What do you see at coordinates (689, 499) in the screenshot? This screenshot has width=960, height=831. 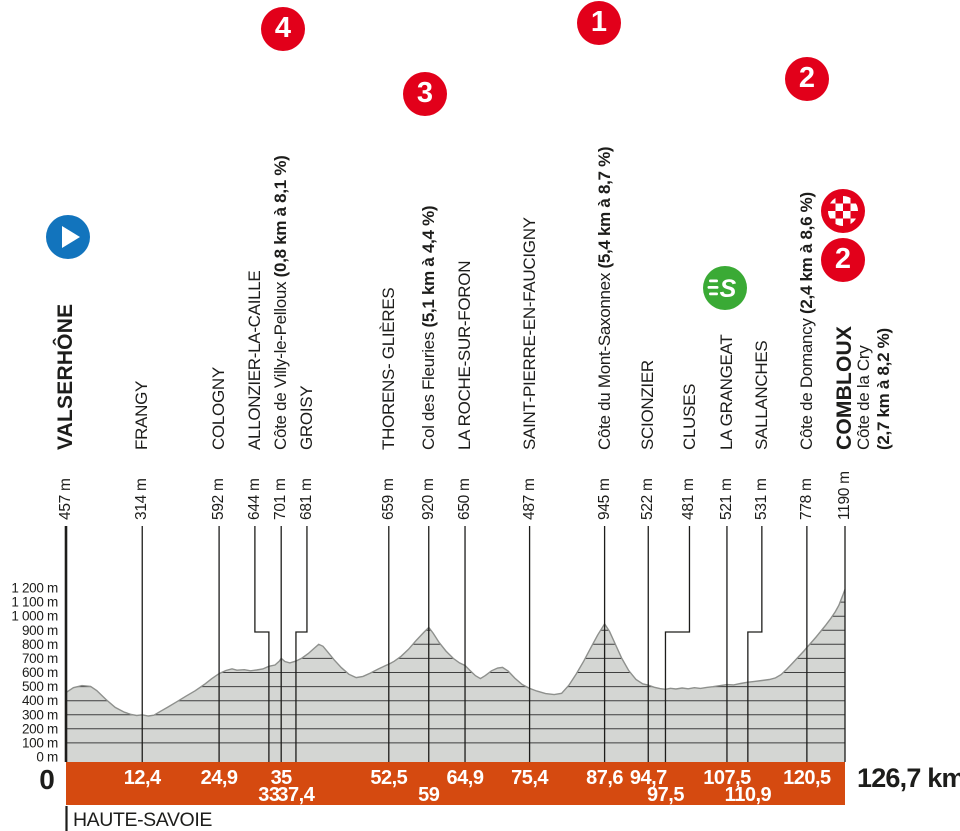 I see `elevation-label: 481 m` at bounding box center [689, 499].